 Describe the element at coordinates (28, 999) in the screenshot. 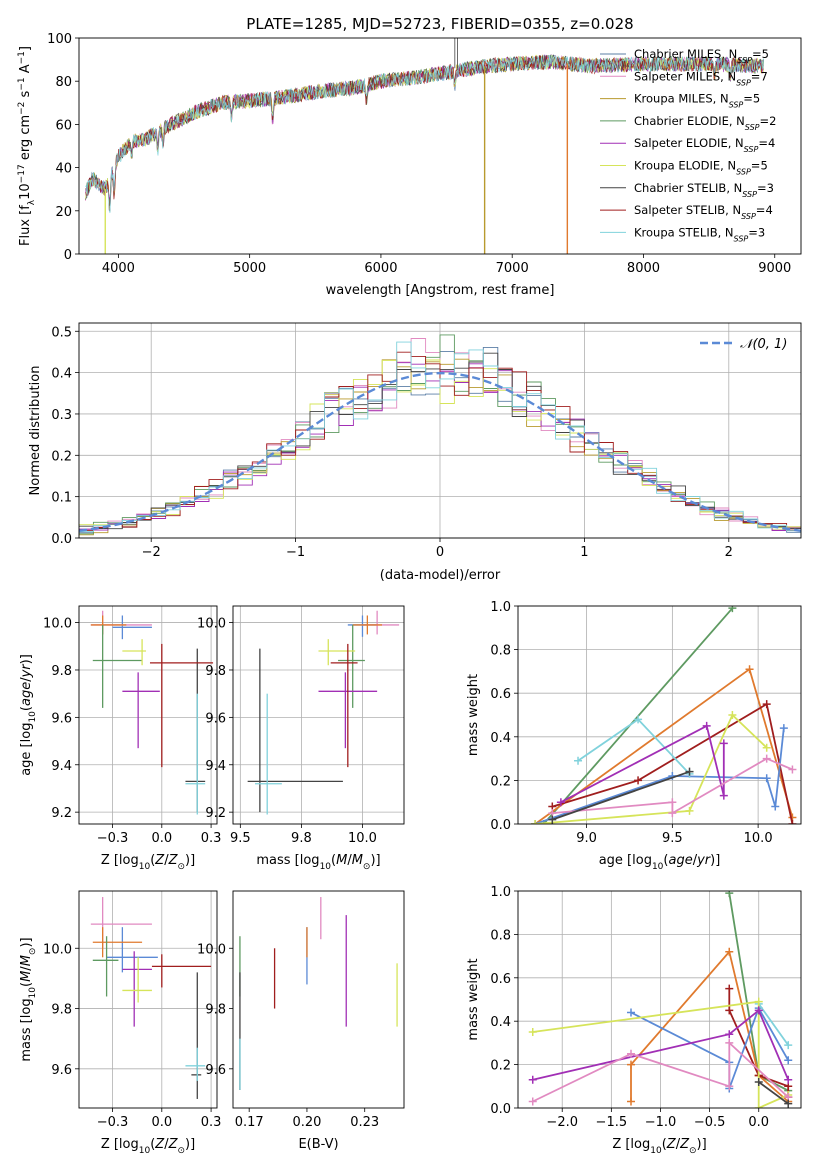

I see `ylabel: mass [log10(M/M⊙)]` at that location.